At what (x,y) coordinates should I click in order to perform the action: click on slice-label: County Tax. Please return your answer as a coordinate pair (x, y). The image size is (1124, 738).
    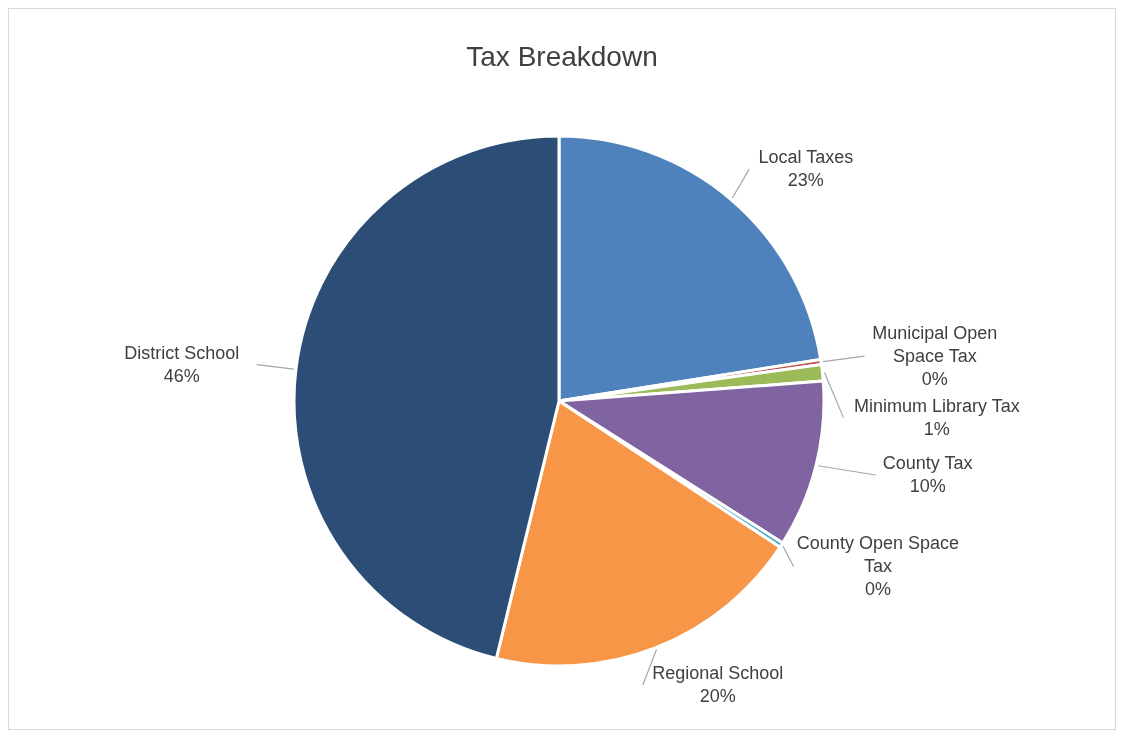
    Looking at the image, I should click on (927, 462).